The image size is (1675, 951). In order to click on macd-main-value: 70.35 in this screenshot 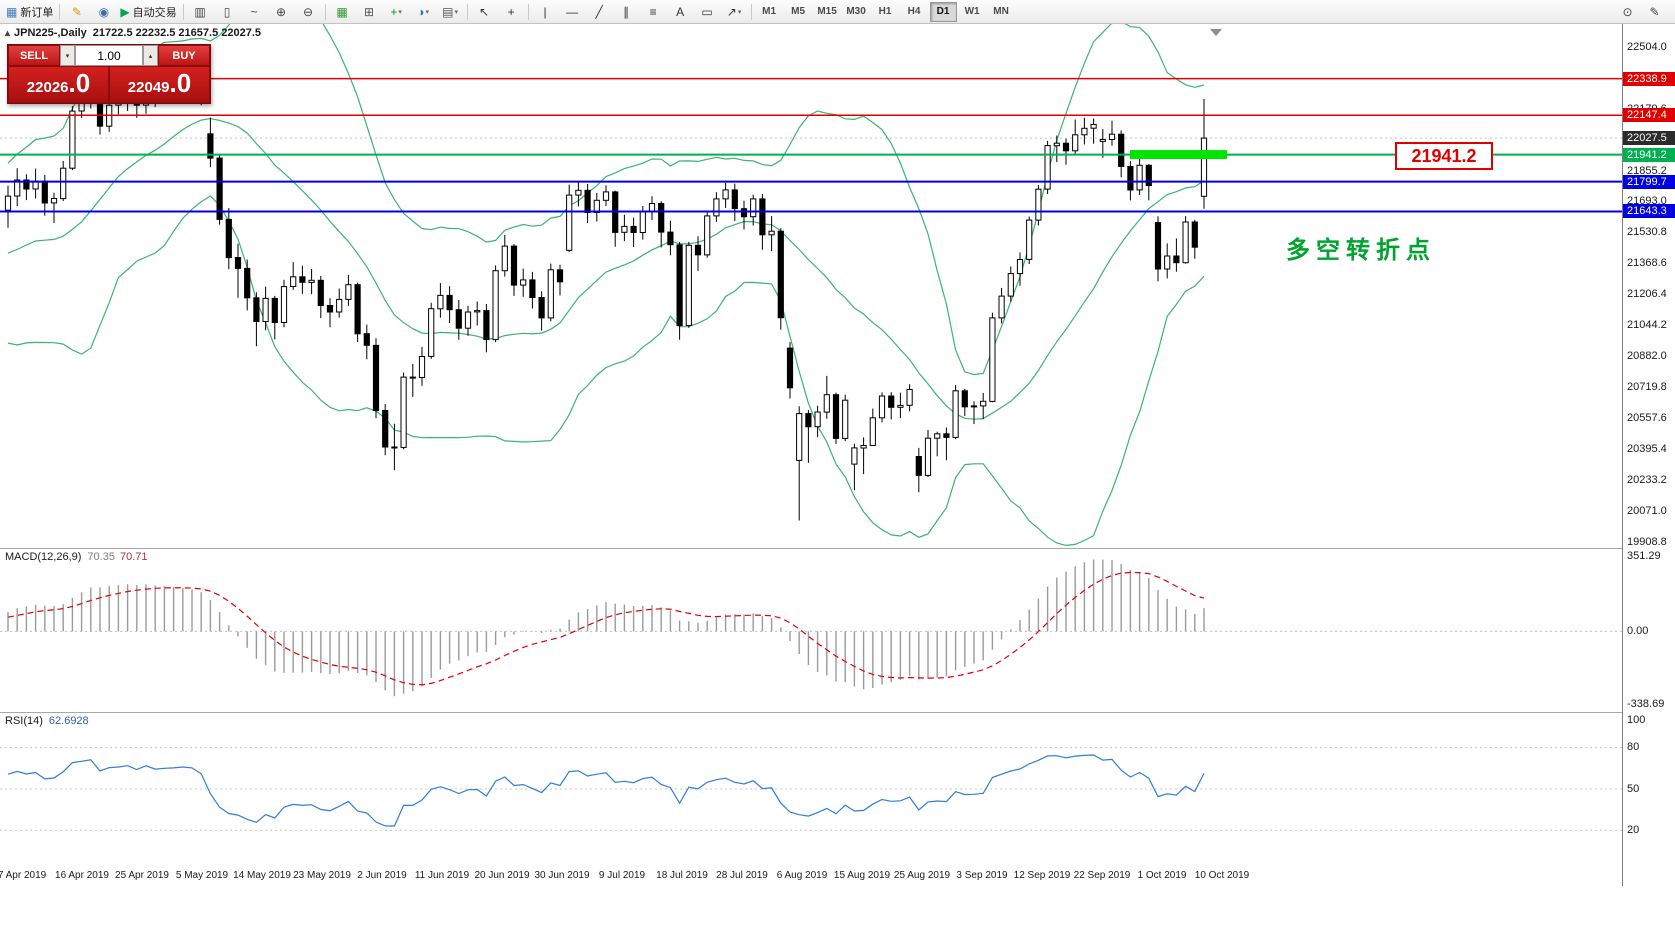, I will do `click(101, 557)`.